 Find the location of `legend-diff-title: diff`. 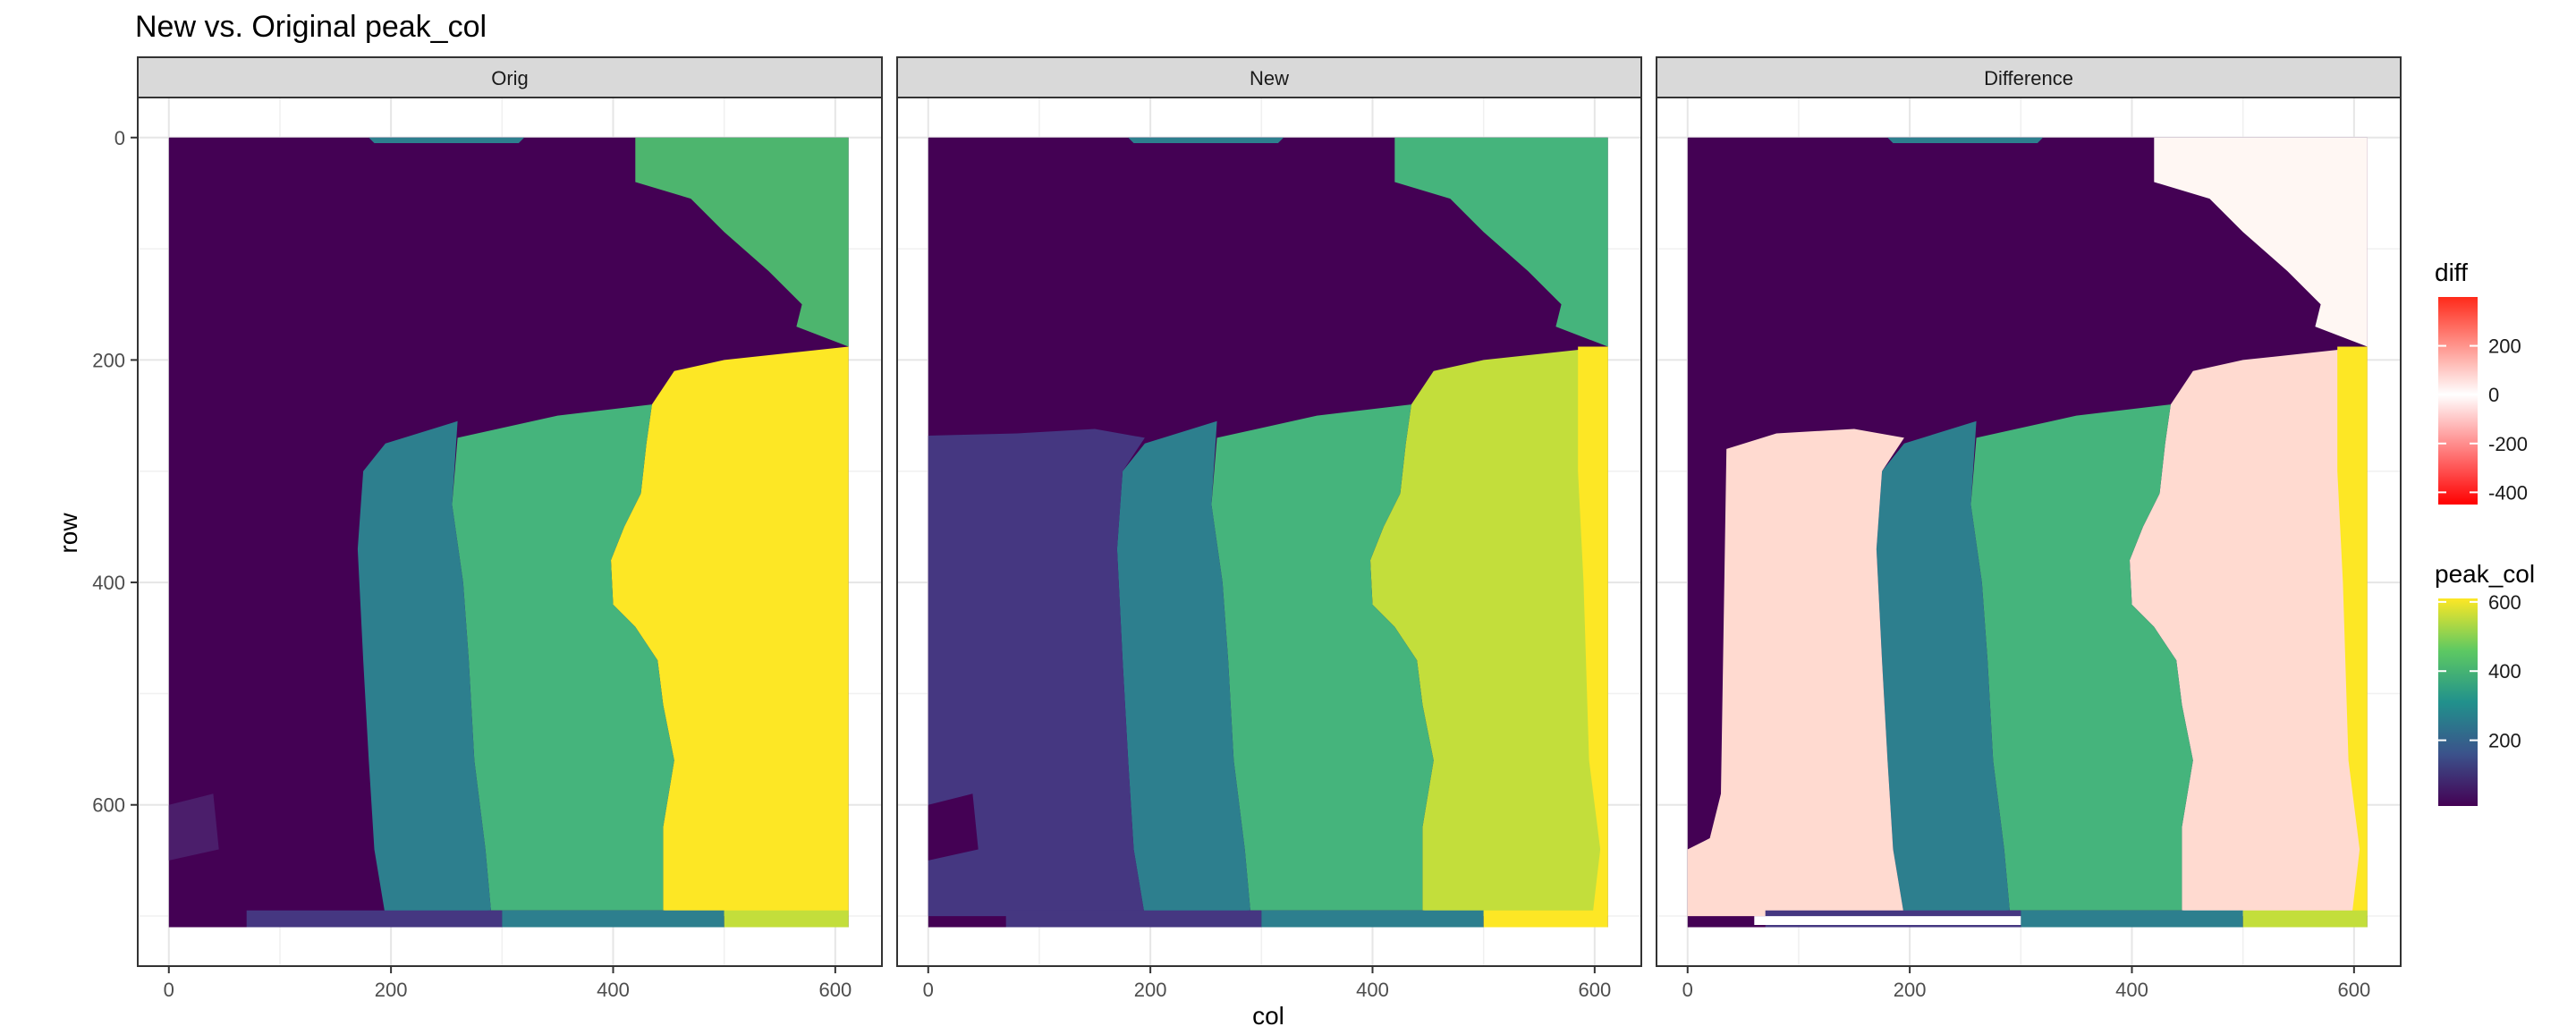

legend-diff-title: diff is located at coordinates (2451, 272).